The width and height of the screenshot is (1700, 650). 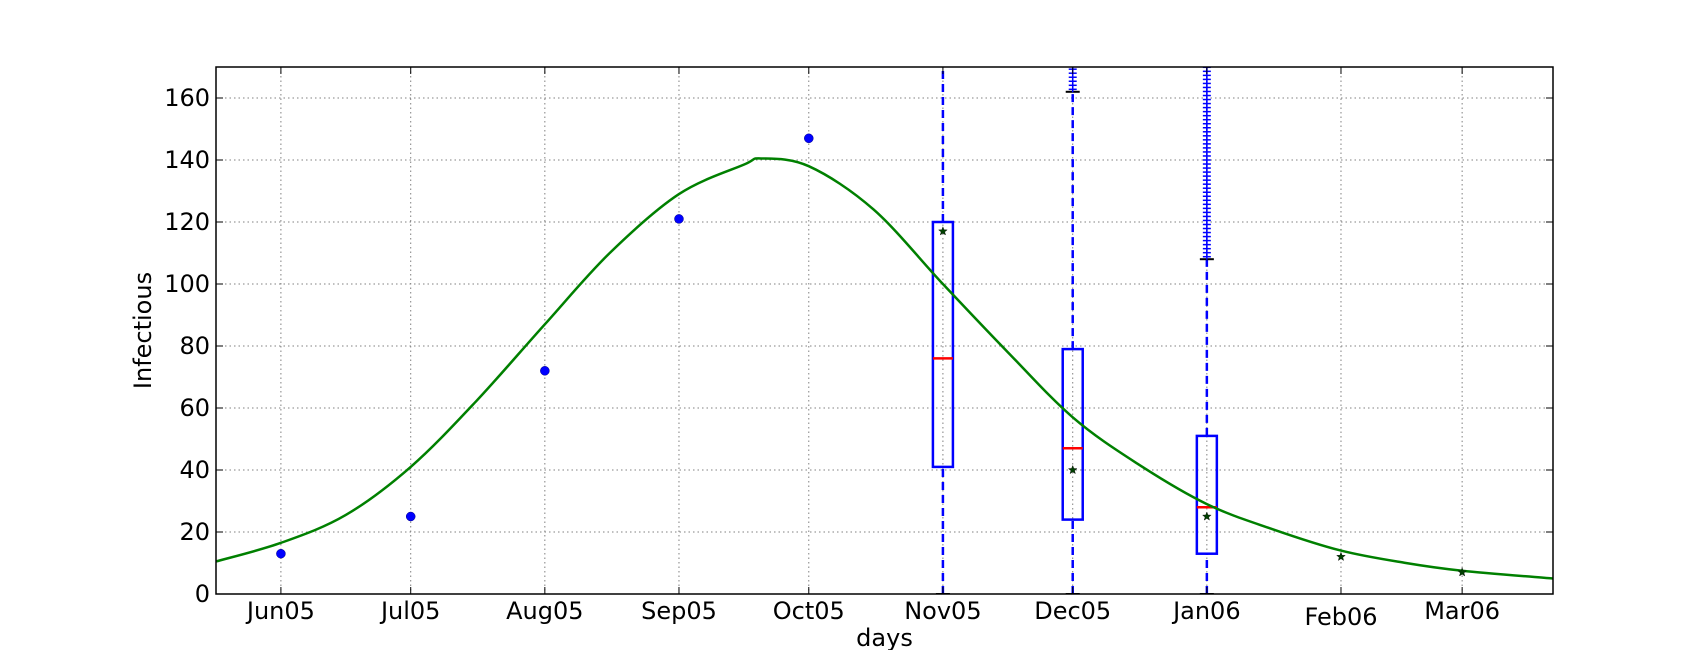 What do you see at coordinates (280, 611) in the screenshot?
I see `x-tick-label: Jun05` at bounding box center [280, 611].